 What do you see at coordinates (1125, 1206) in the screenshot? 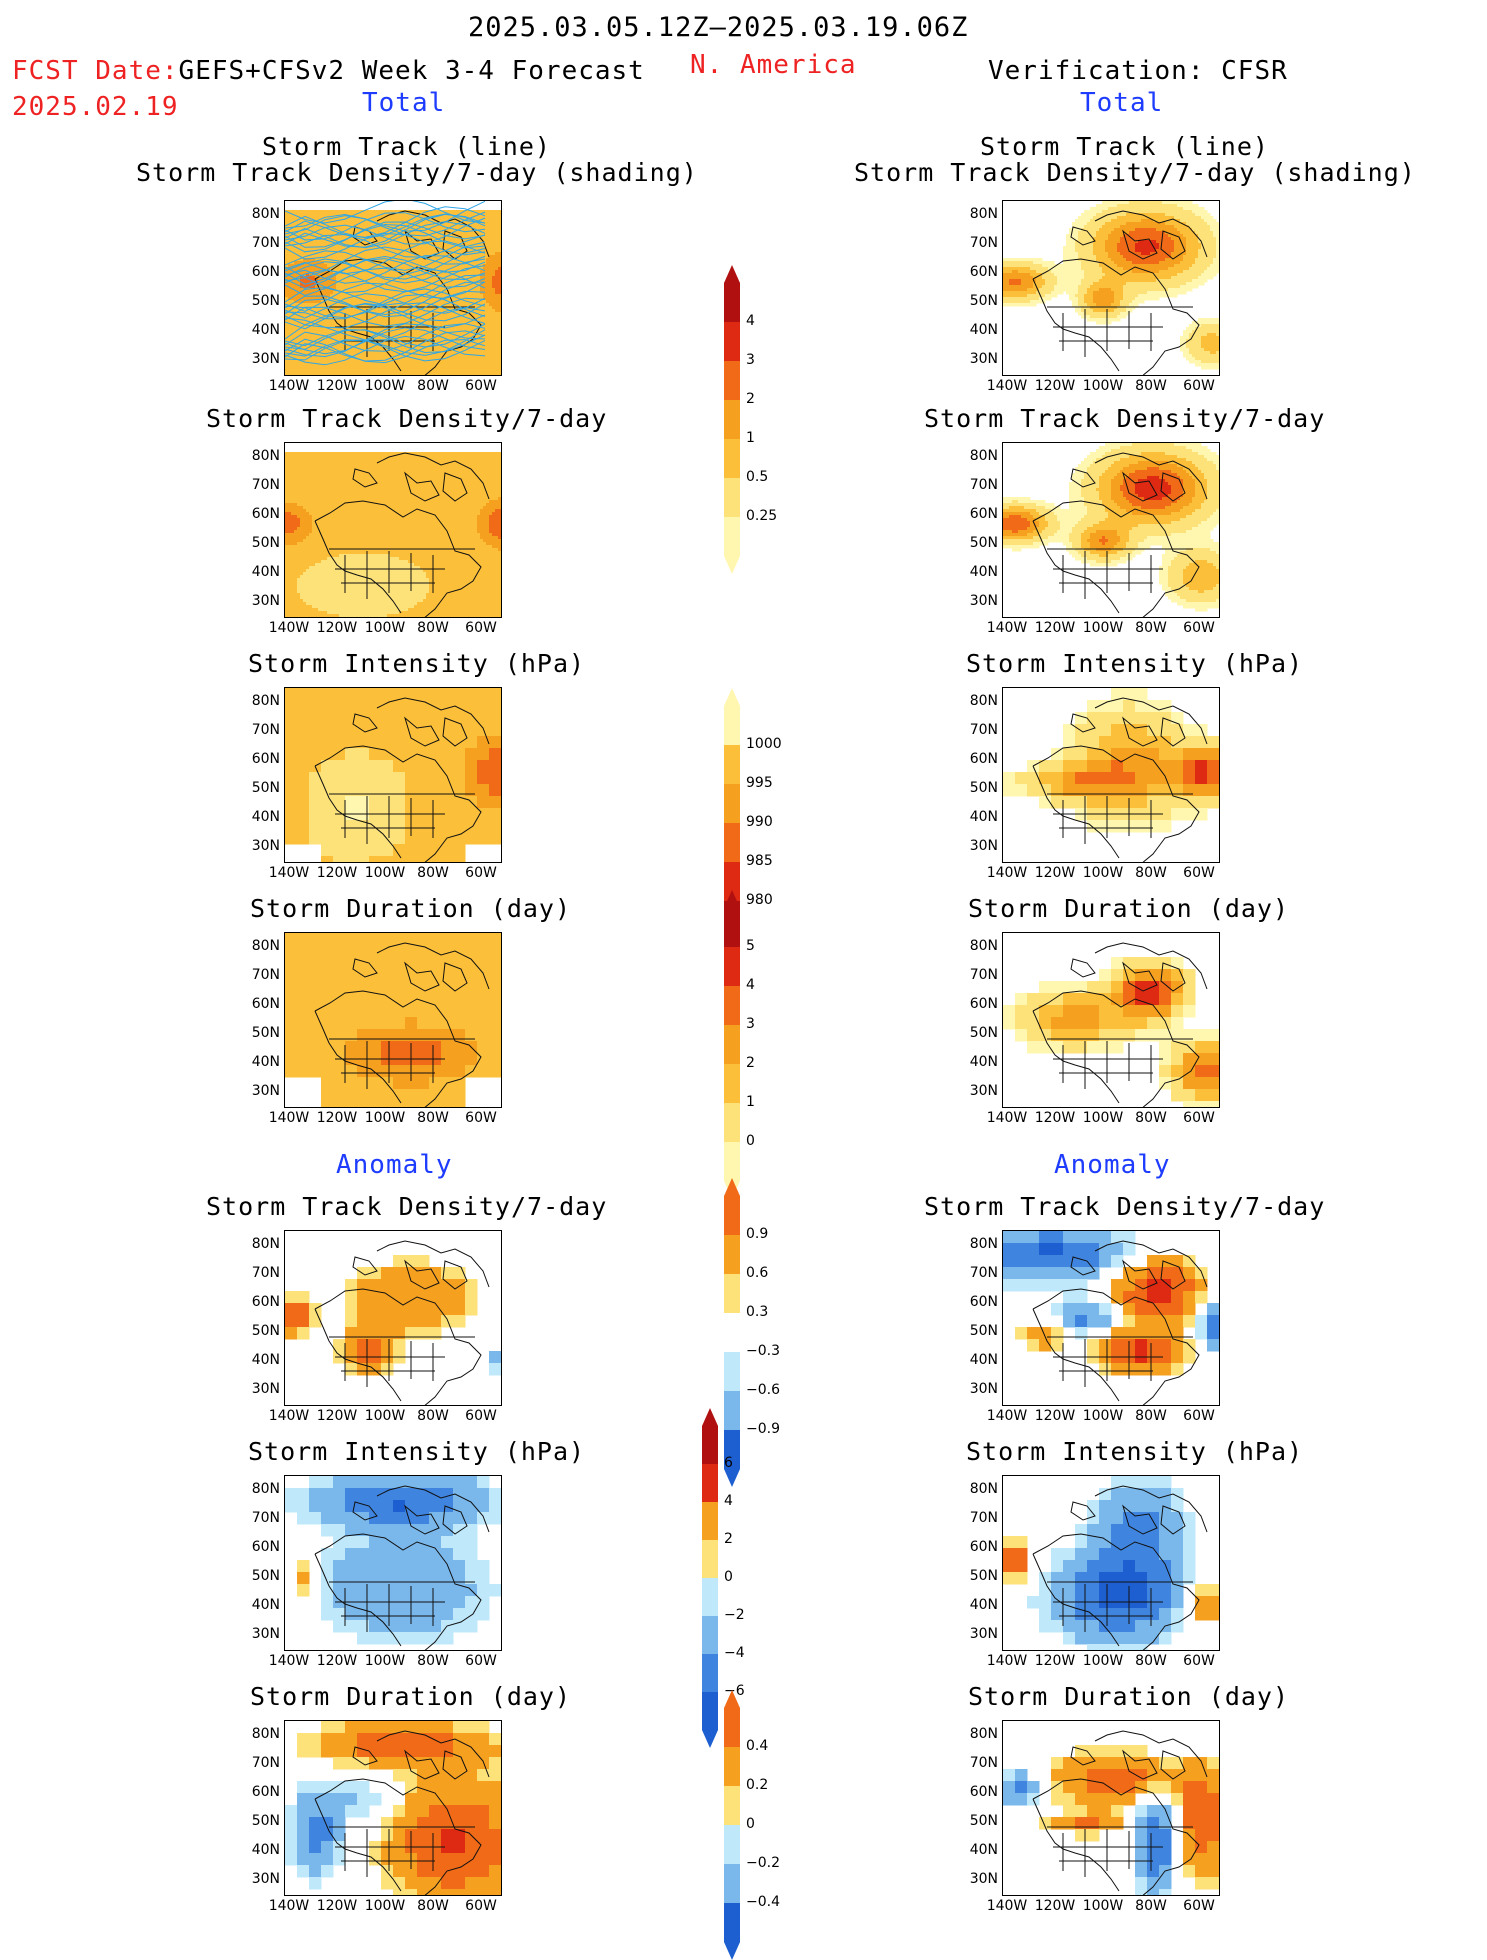
I see `right-density-anom-title: Storm Track Density/7-day` at bounding box center [1125, 1206].